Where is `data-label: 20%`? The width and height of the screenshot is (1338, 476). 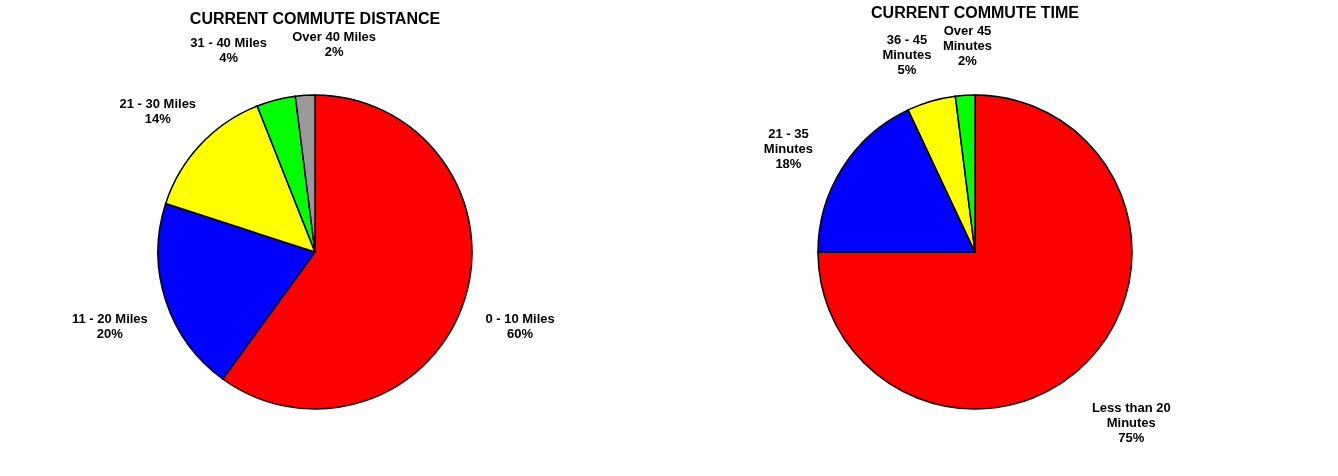
data-label: 20% is located at coordinates (110, 333).